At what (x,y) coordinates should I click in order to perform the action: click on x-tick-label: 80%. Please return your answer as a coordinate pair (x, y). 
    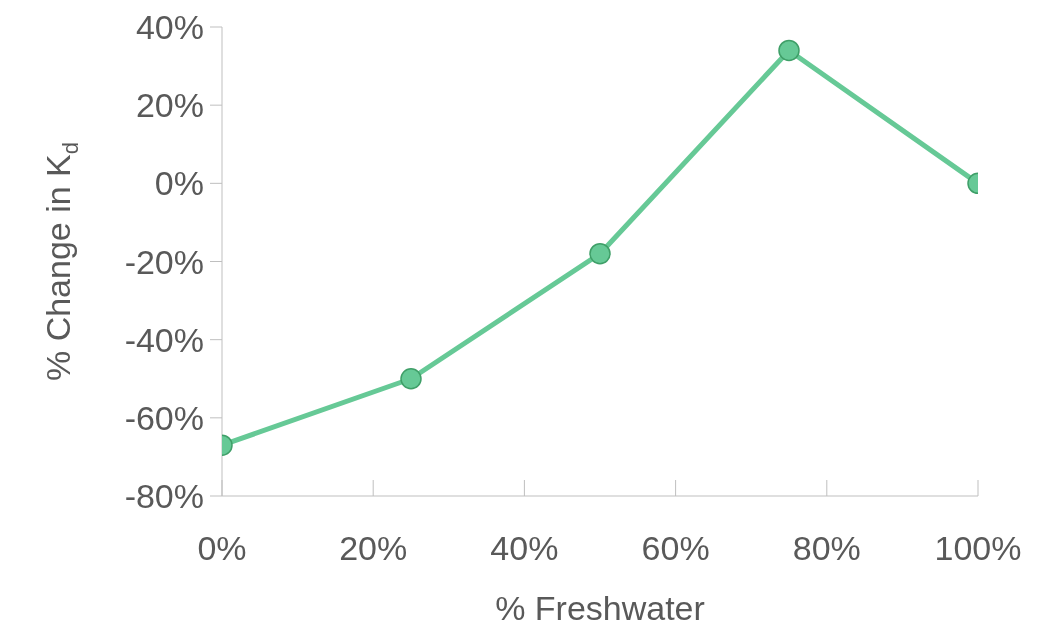
    Looking at the image, I should click on (826, 548).